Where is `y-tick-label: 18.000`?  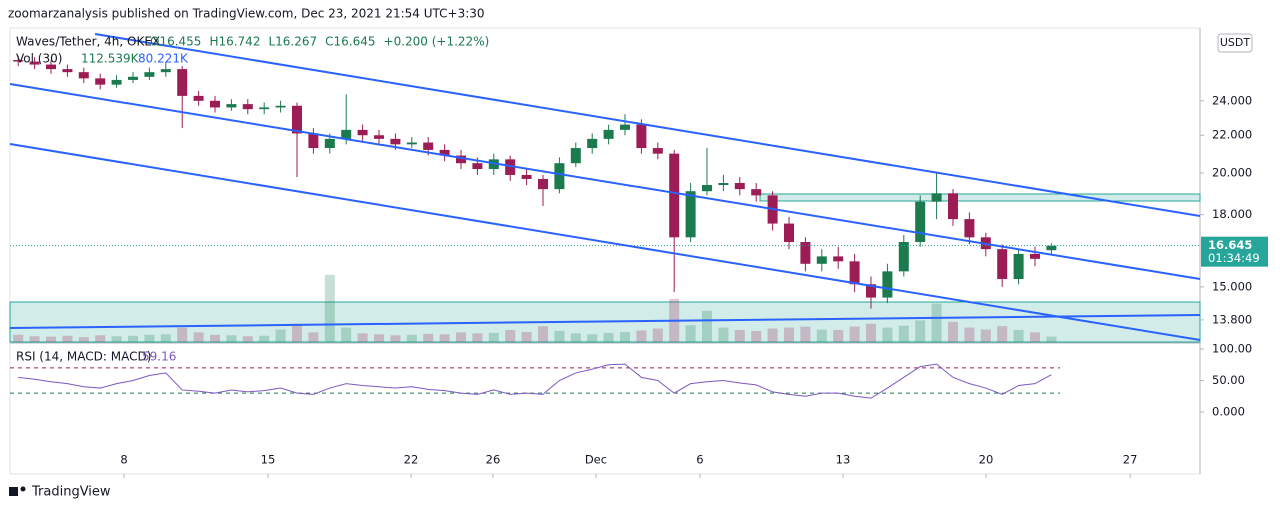 y-tick-label: 18.000 is located at coordinates (1232, 214).